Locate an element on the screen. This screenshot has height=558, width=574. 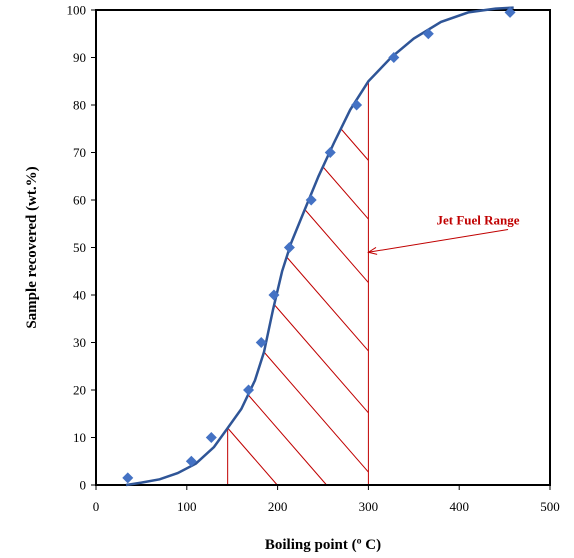
y-tick-label: 40 is located at coordinates (79, 295).